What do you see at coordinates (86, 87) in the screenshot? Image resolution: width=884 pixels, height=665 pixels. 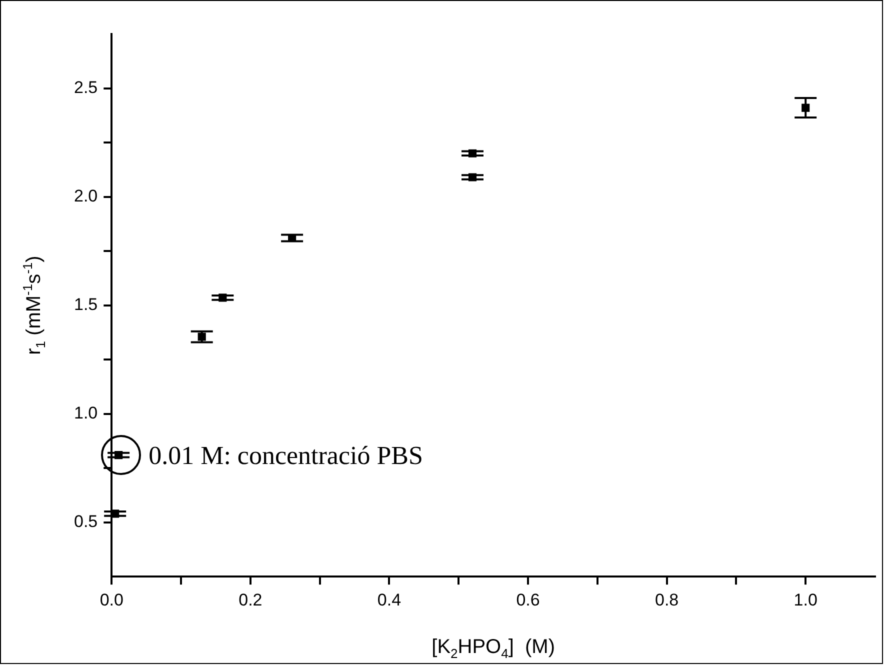 I see `y-tick-label: 2.5` at bounding box center [86, 87].